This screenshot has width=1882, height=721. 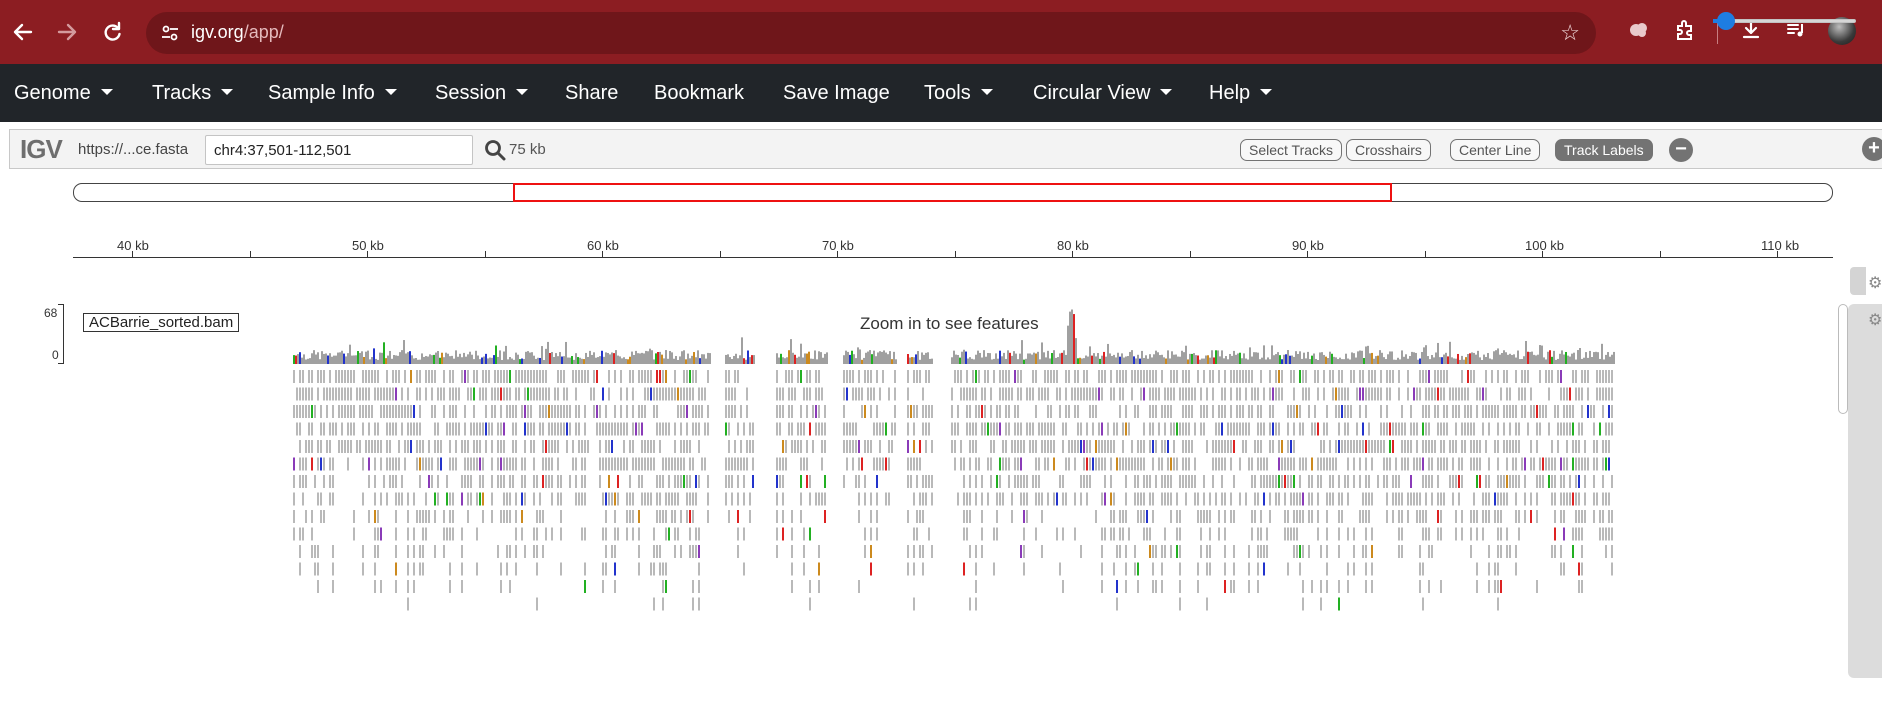 What do you see at coordinates (1388, 150) in the screenshot?
I see `crosshairs-button: Crosshairs` at bounding box center [1388, 150].